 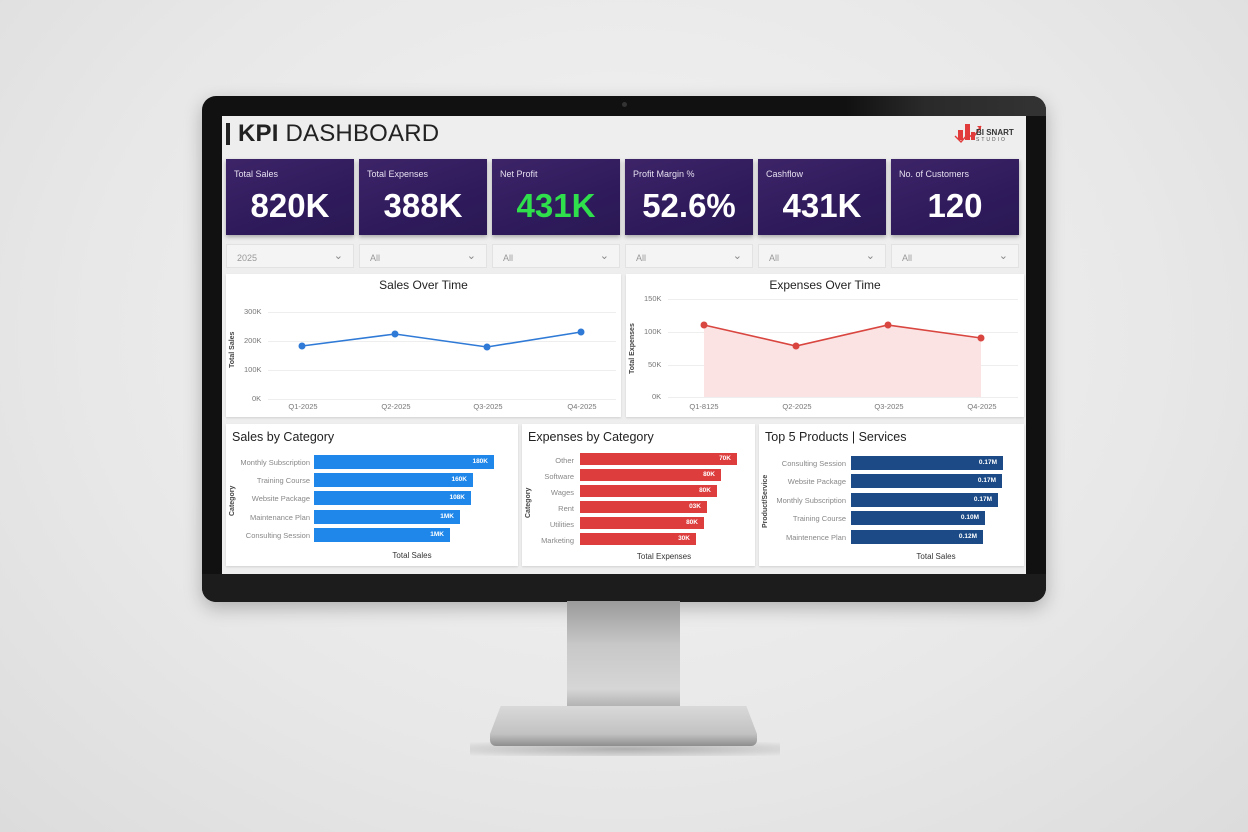 What do you see at coordinates (372, 535) in the screenshot?
I see `bar-row: Consulting Session 1MK` at bounding box center [372, 535].